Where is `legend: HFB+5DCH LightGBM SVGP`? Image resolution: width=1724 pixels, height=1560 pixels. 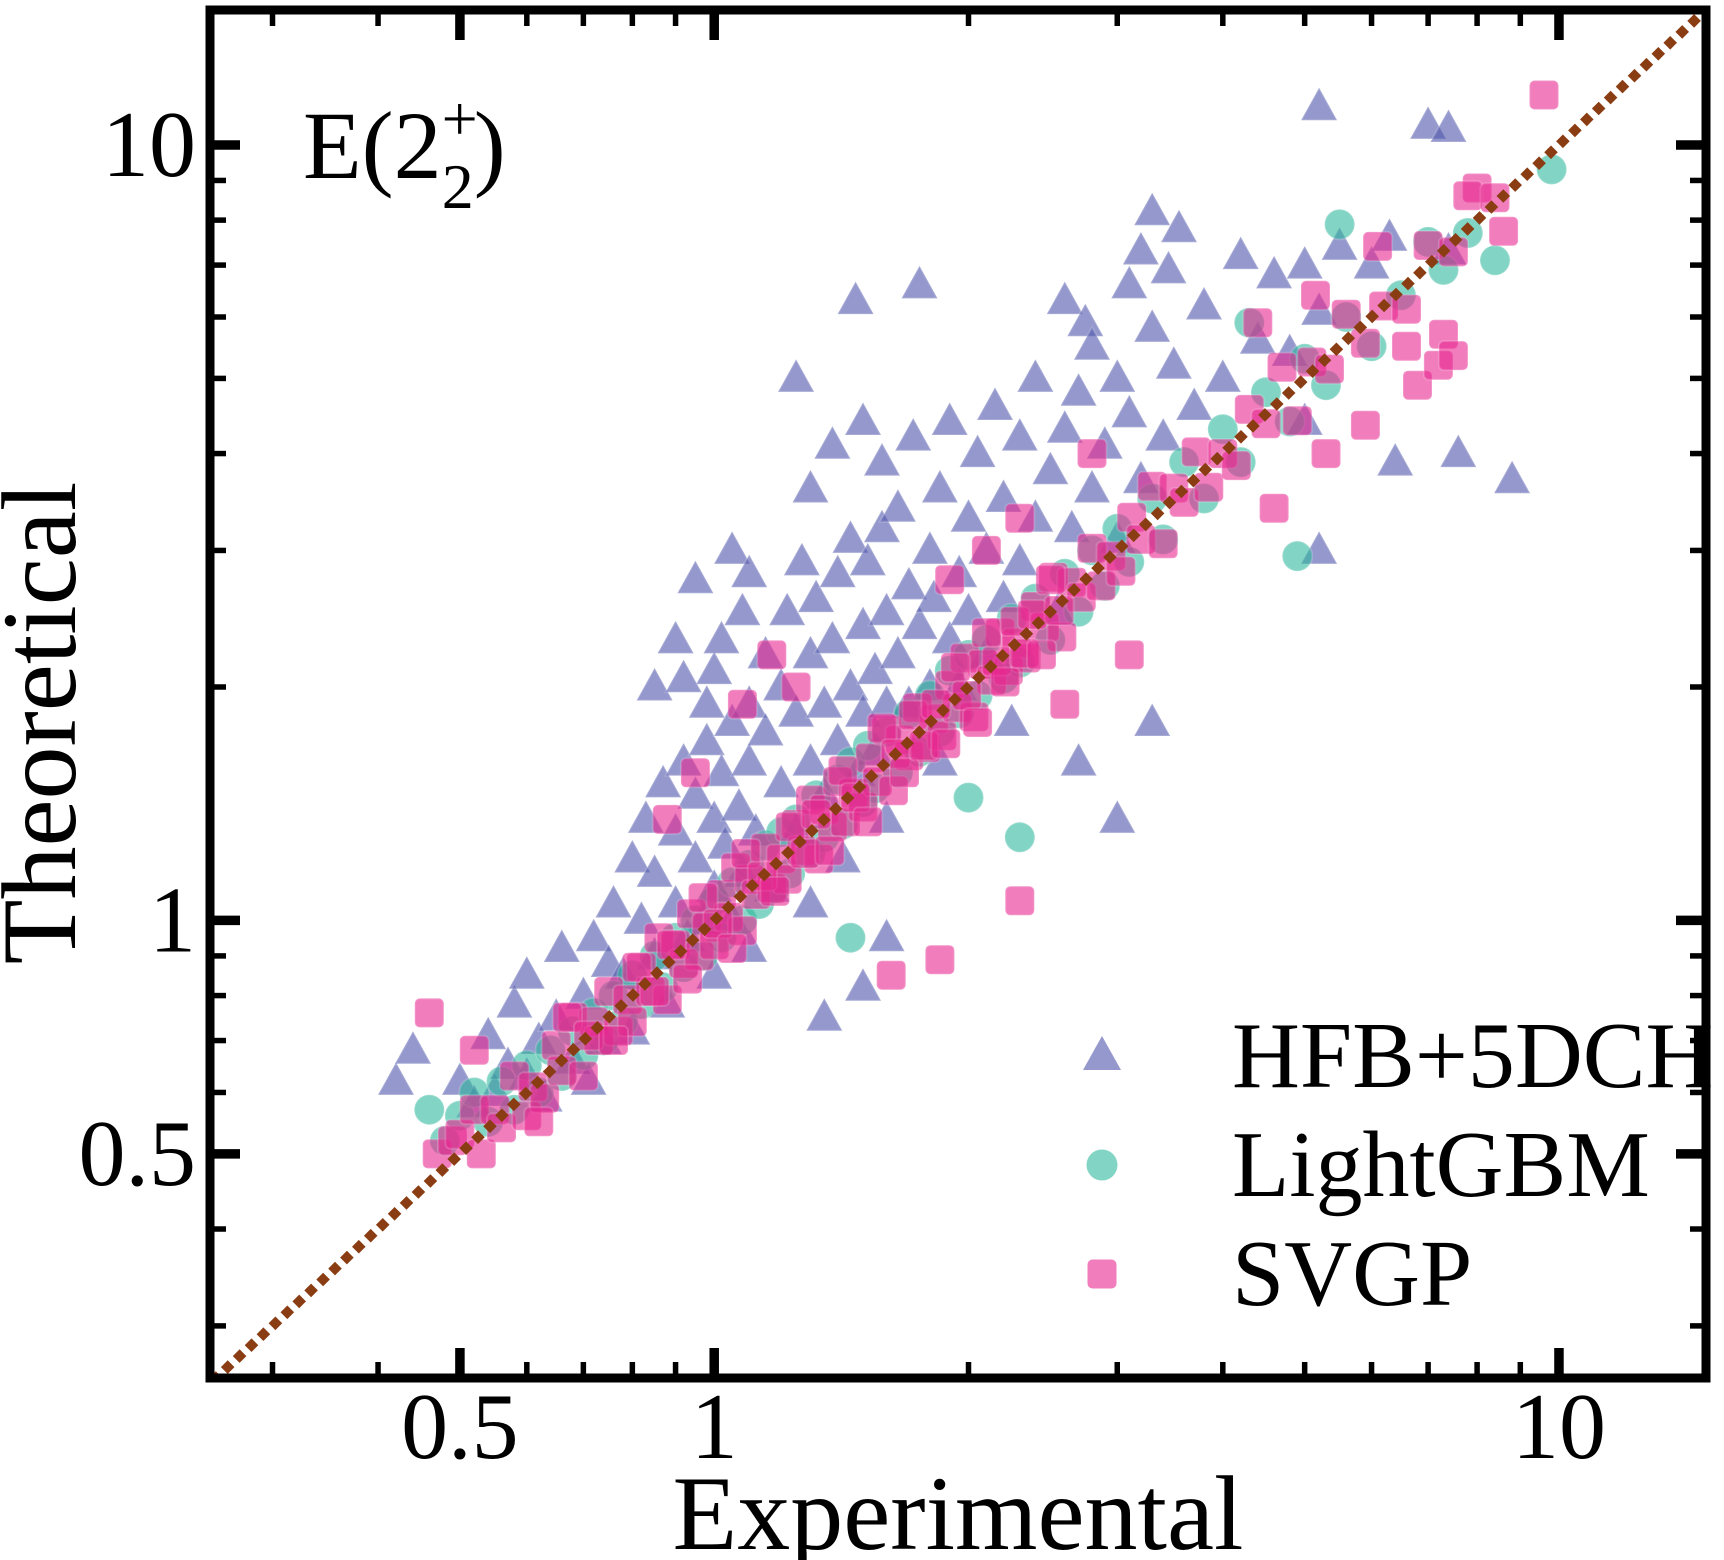 legend: HFB+5DCH LightGBM SVGP is located at coordinates (1398, 1165).